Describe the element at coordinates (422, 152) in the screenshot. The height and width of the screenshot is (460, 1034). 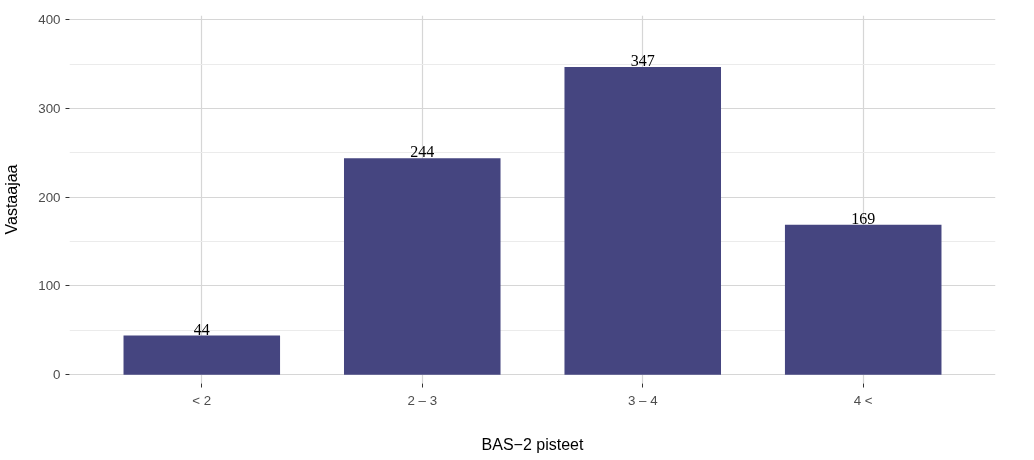
I see `data-label: 244` at that location.